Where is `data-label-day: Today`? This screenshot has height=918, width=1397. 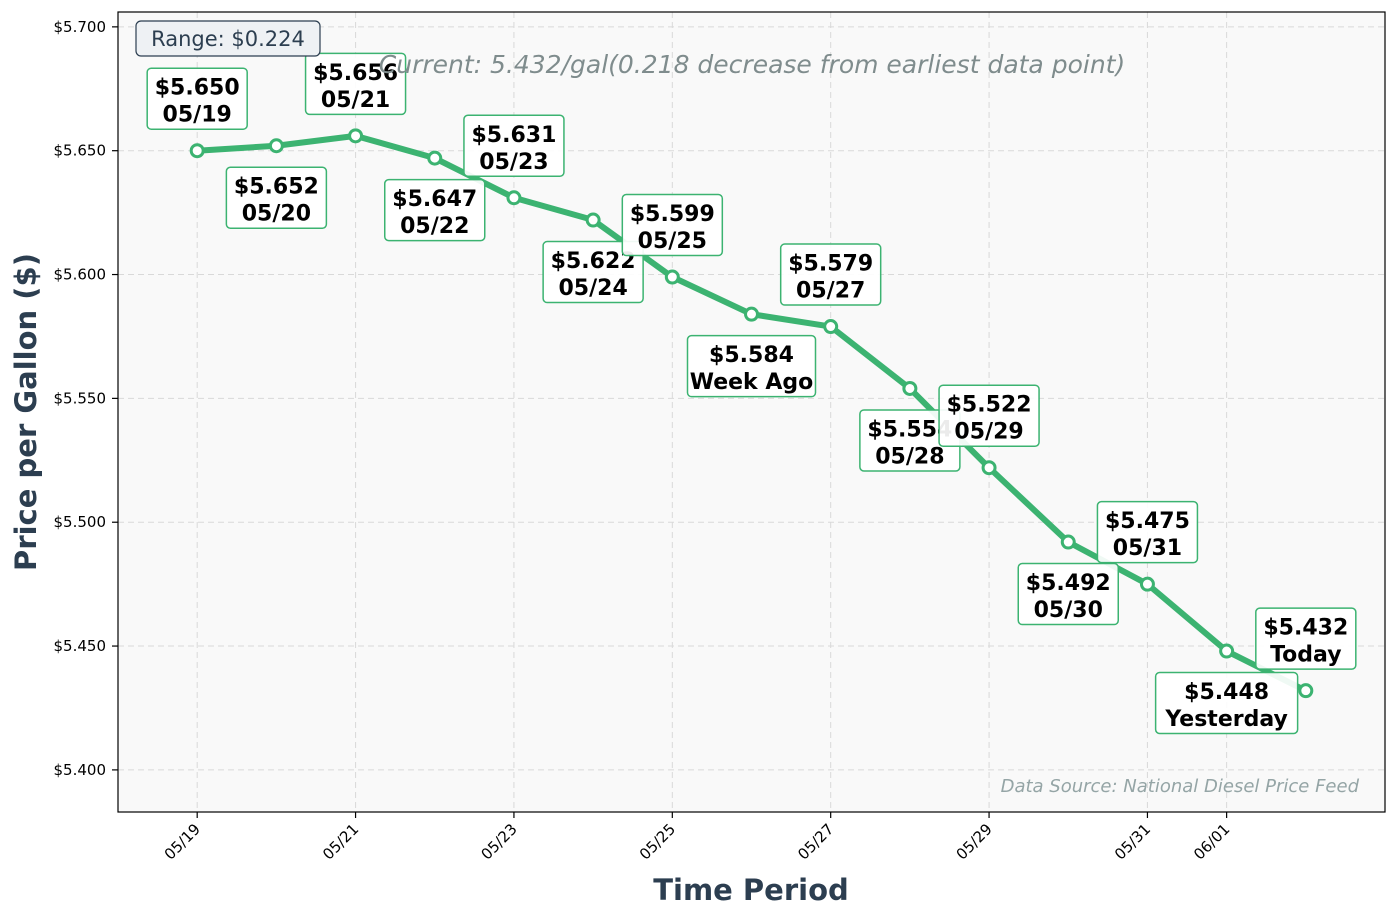 data-label-day: Today is located at coordinates (1305, 655).